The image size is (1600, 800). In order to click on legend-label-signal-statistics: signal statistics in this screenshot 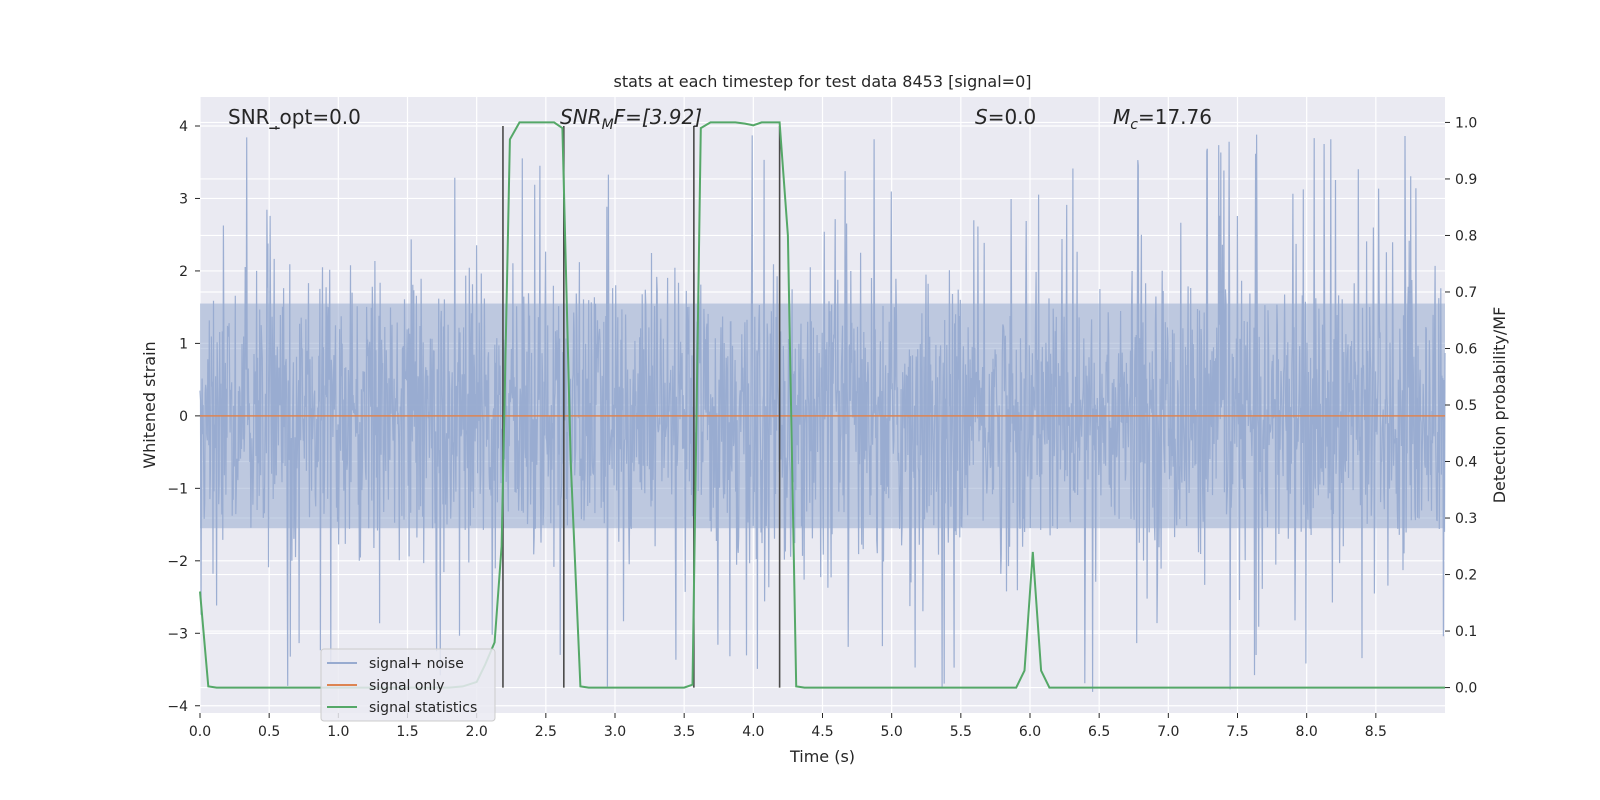, I will do `click(423, 708)`.